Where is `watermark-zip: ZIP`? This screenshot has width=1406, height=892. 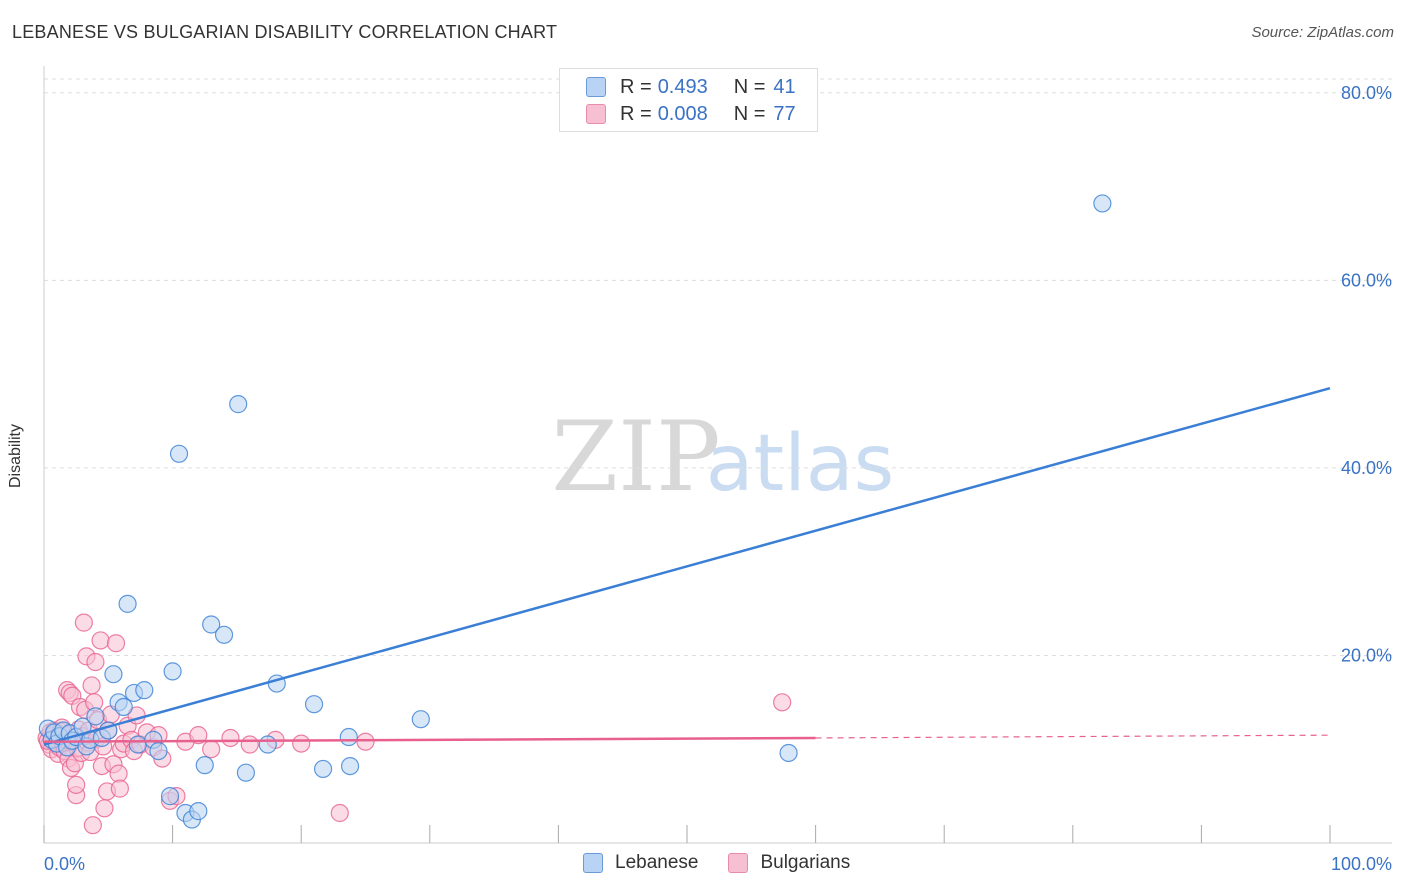 watermark-zip: ZIP is located at coordinates (635, 457).